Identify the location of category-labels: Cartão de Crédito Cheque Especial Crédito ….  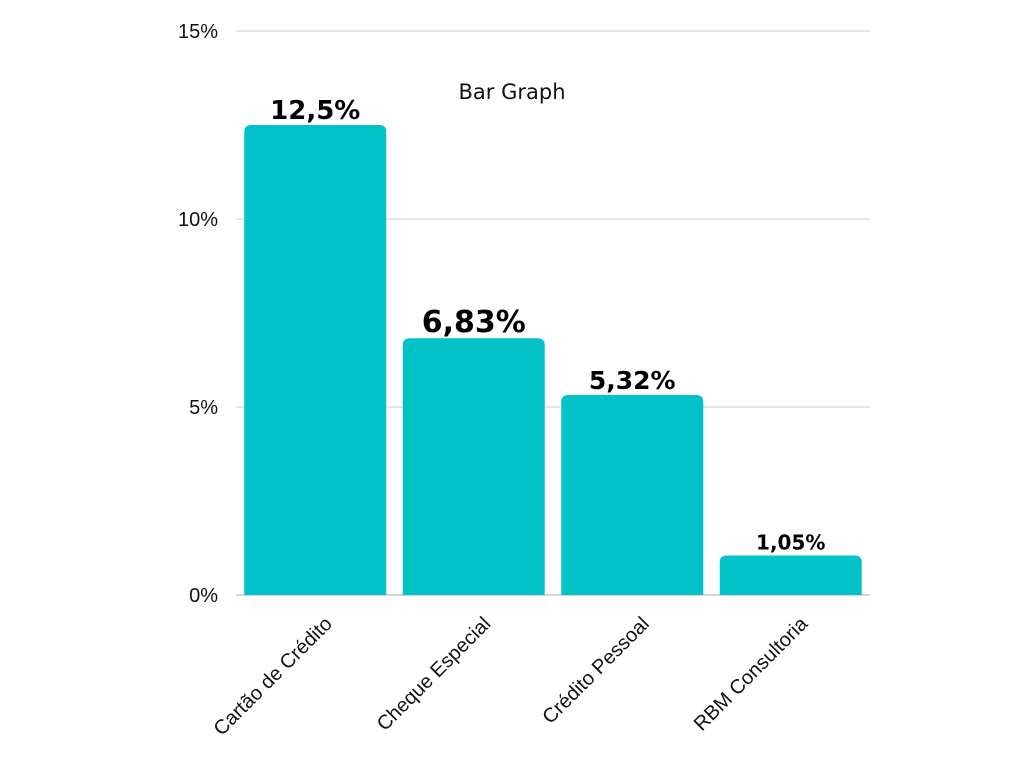
(511, 676).